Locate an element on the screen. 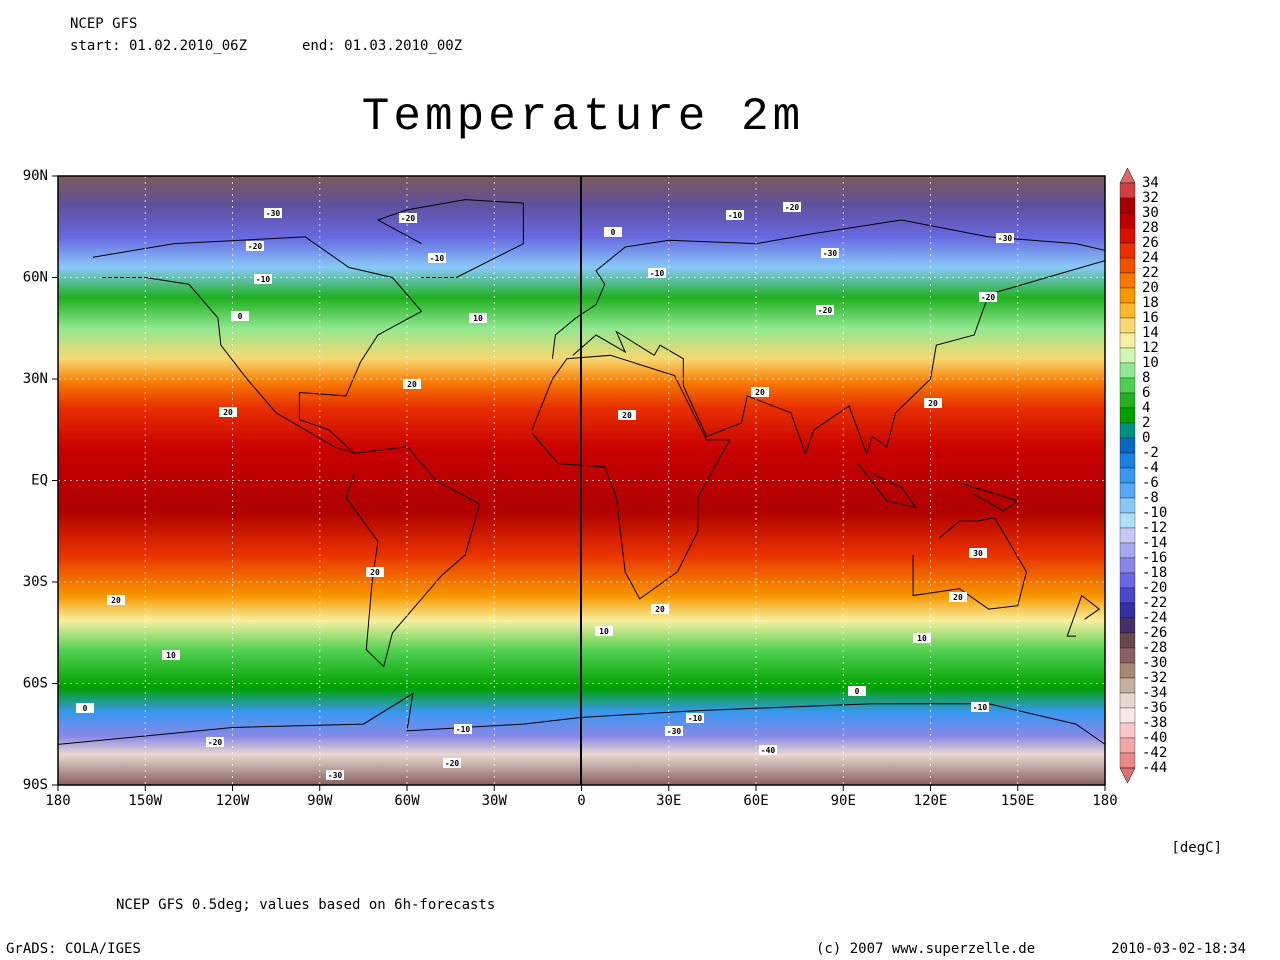  colorbar-label: -34 is located at coordinates (1154, 693).